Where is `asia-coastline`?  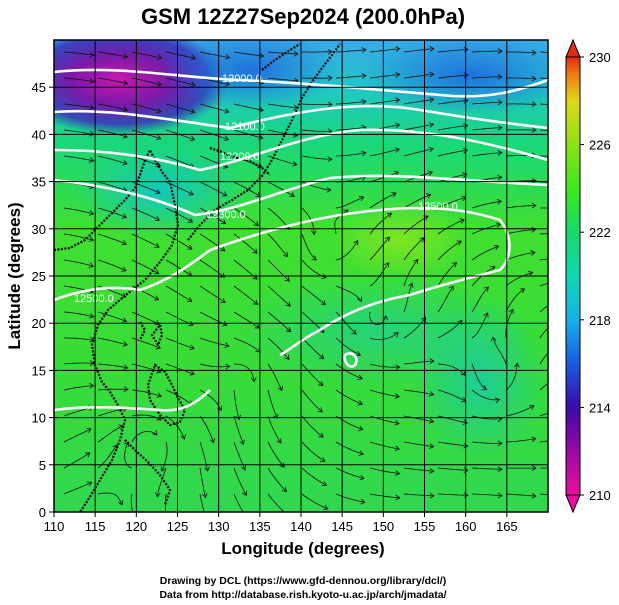 asia-coastline is located at coordinates (117, 329).